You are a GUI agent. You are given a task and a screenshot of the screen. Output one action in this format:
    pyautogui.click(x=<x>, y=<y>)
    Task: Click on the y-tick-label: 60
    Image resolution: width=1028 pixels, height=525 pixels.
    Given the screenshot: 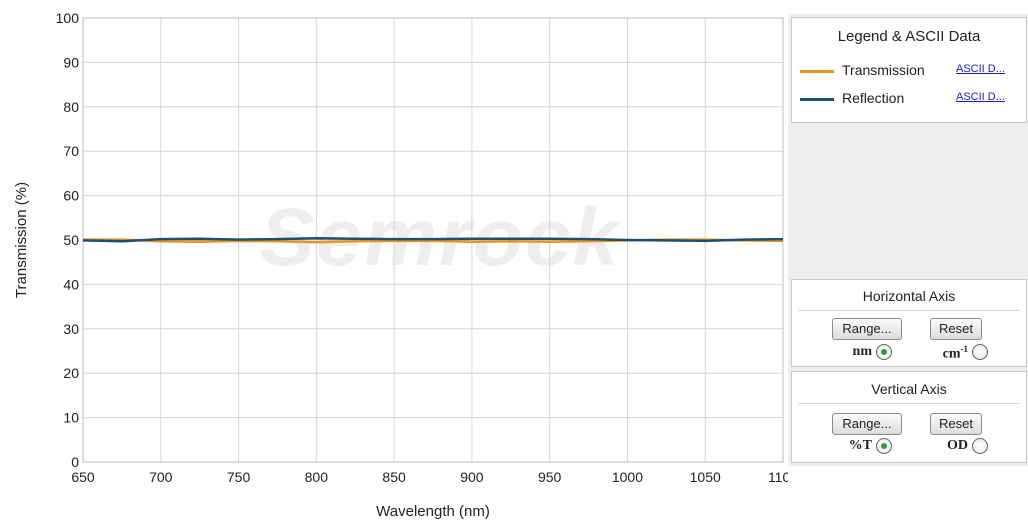 What is the action you would take?
    pyautogui.click(x=71, y=196)
    